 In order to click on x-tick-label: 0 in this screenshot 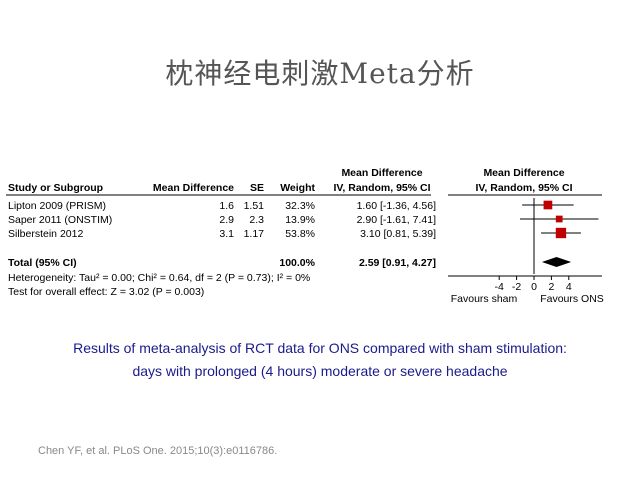, I will do `click(534, 287)`.